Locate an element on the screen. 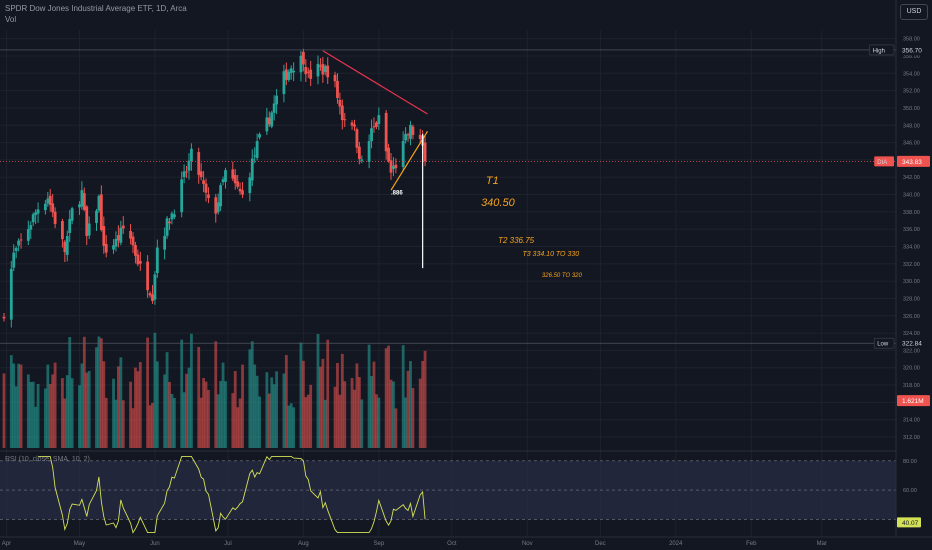 The image size is (932, 550). price-tick-label: 358.00 is located at coordinates (911, 40).